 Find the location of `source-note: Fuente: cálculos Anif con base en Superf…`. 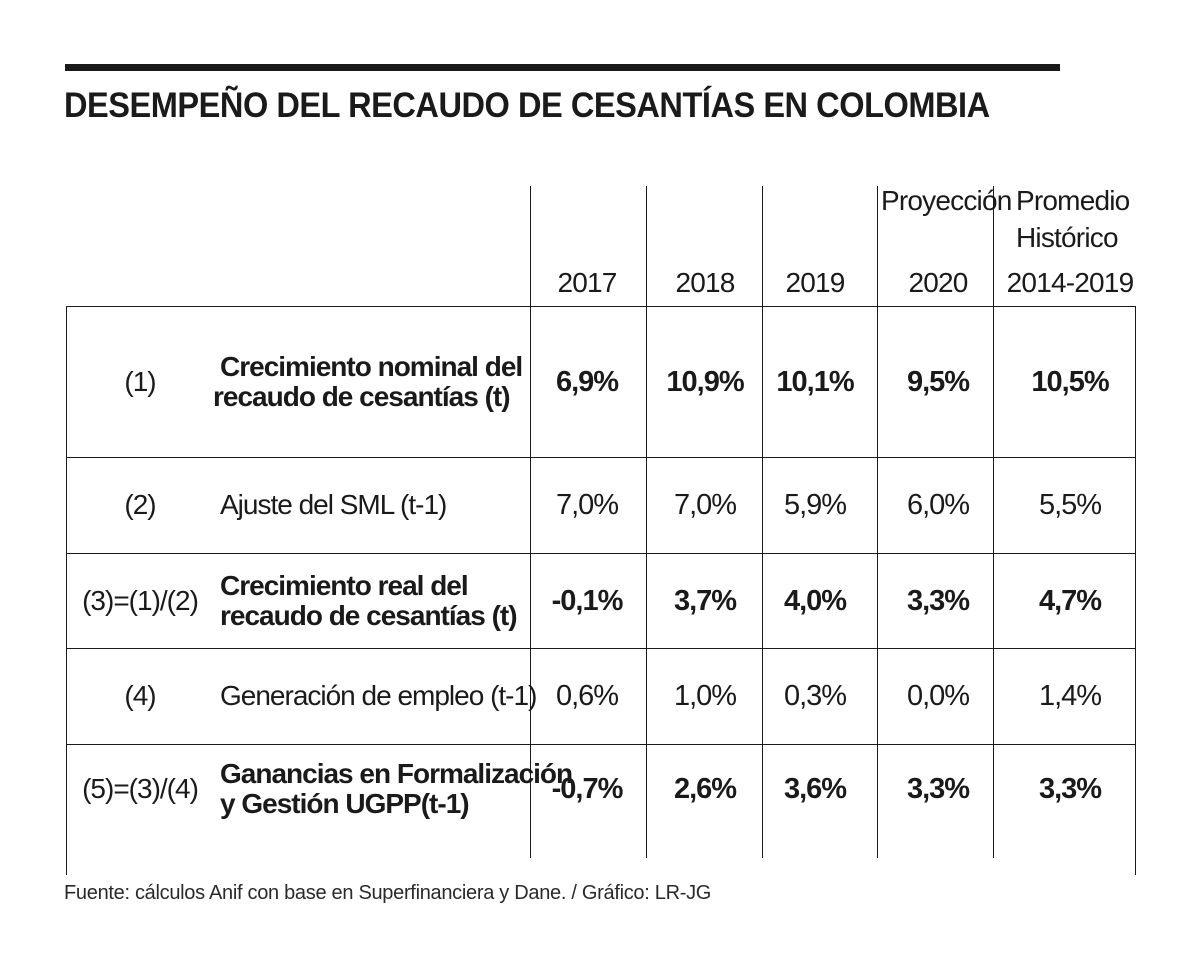

source-note: Fuente: cálculos Anif con base en Superf… is located at coordinates (388, 893).